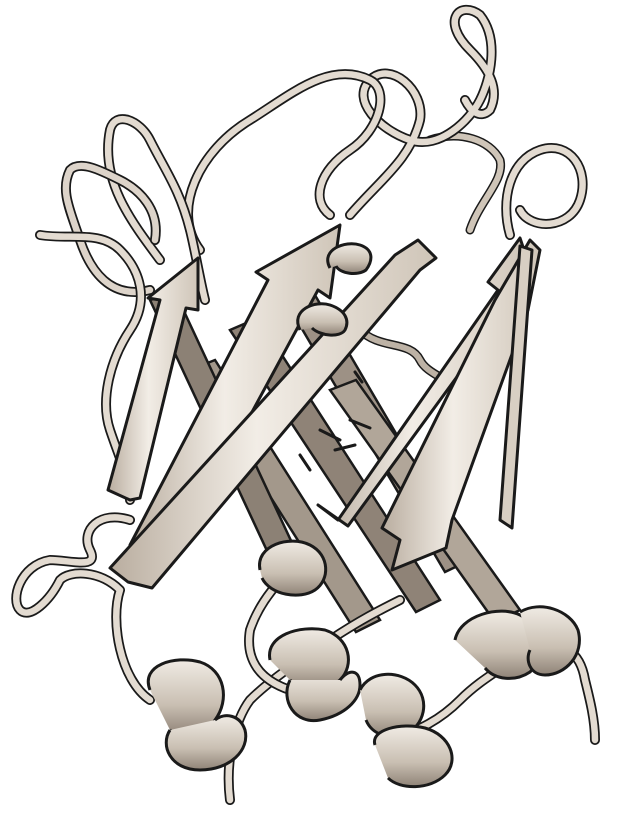  Describe the element at coordinates (334, 289) in the screenshot. I see `helix-center-top` at that location.